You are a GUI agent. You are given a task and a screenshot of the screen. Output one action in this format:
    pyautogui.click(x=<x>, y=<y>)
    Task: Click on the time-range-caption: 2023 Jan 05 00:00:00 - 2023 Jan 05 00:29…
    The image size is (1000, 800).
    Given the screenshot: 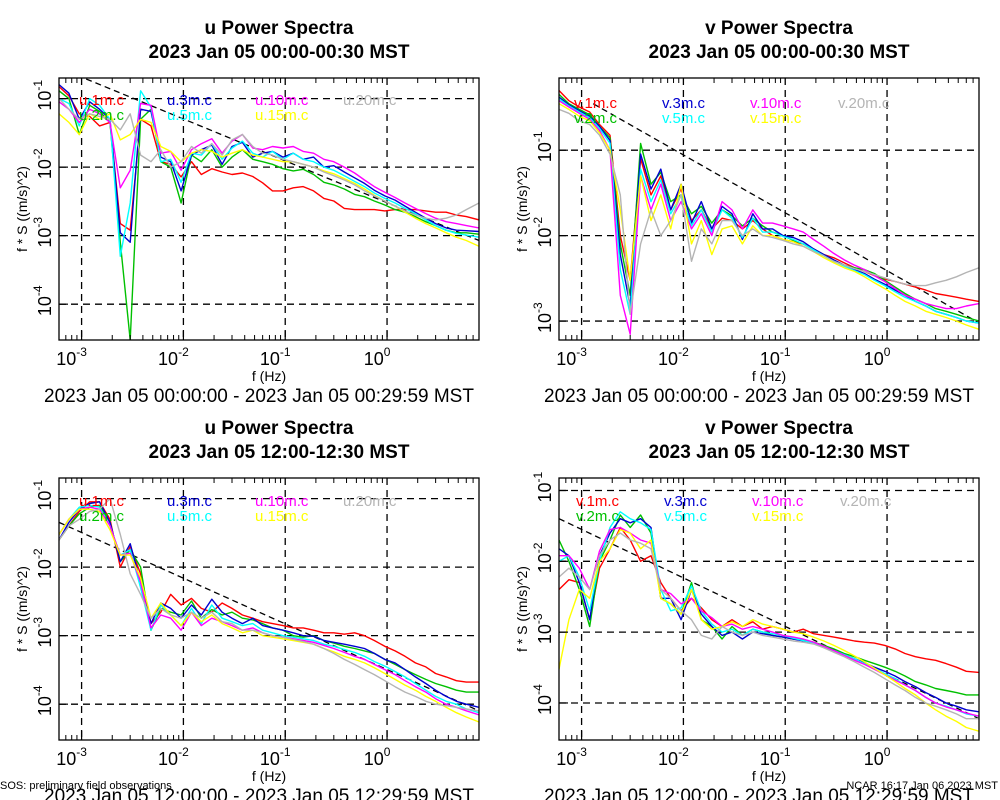 What is the action you would take?
    pyautogui.click(x=759, y=396)
    